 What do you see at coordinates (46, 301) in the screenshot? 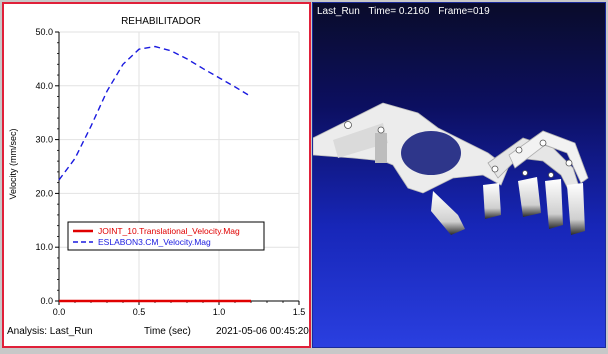
I see `y-tick-label: 0.0` at bounding box center [46, 301].